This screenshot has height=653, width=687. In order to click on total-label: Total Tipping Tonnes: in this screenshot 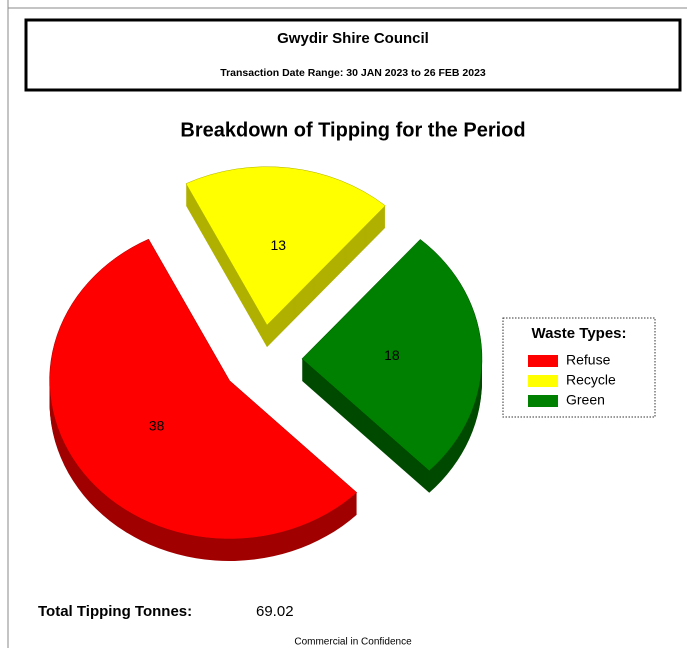, I will do `click(115, 611)`.